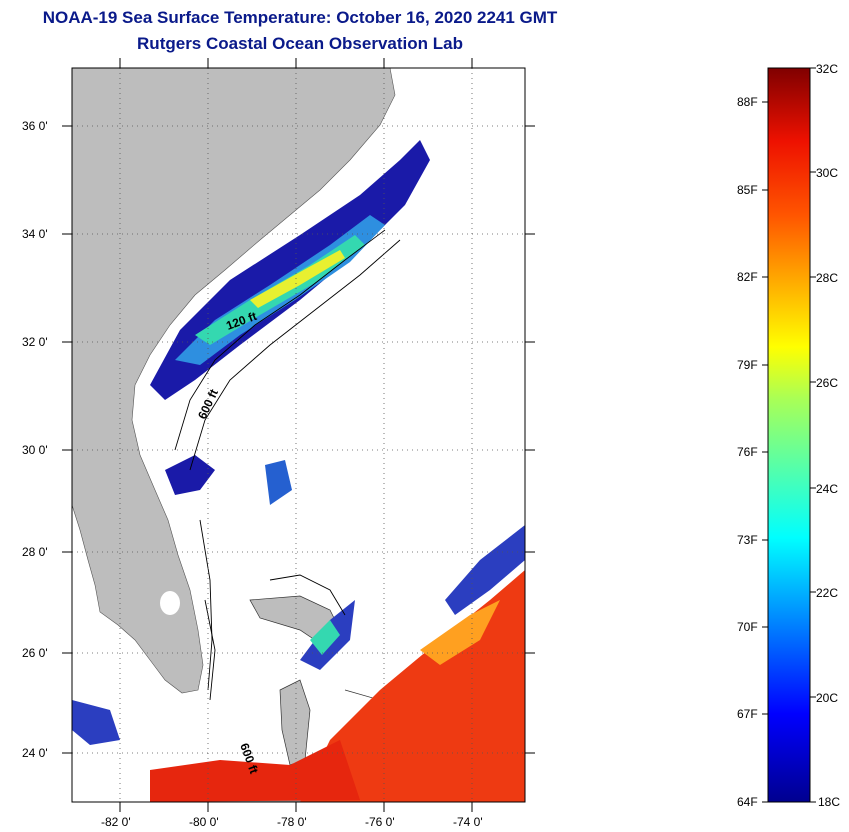 Image resolution: width=849 pixels, height=832 pixels. I want to click on map-subtitle: Rutgers Coastal Ocean Observation Lab, so click(300, 43).